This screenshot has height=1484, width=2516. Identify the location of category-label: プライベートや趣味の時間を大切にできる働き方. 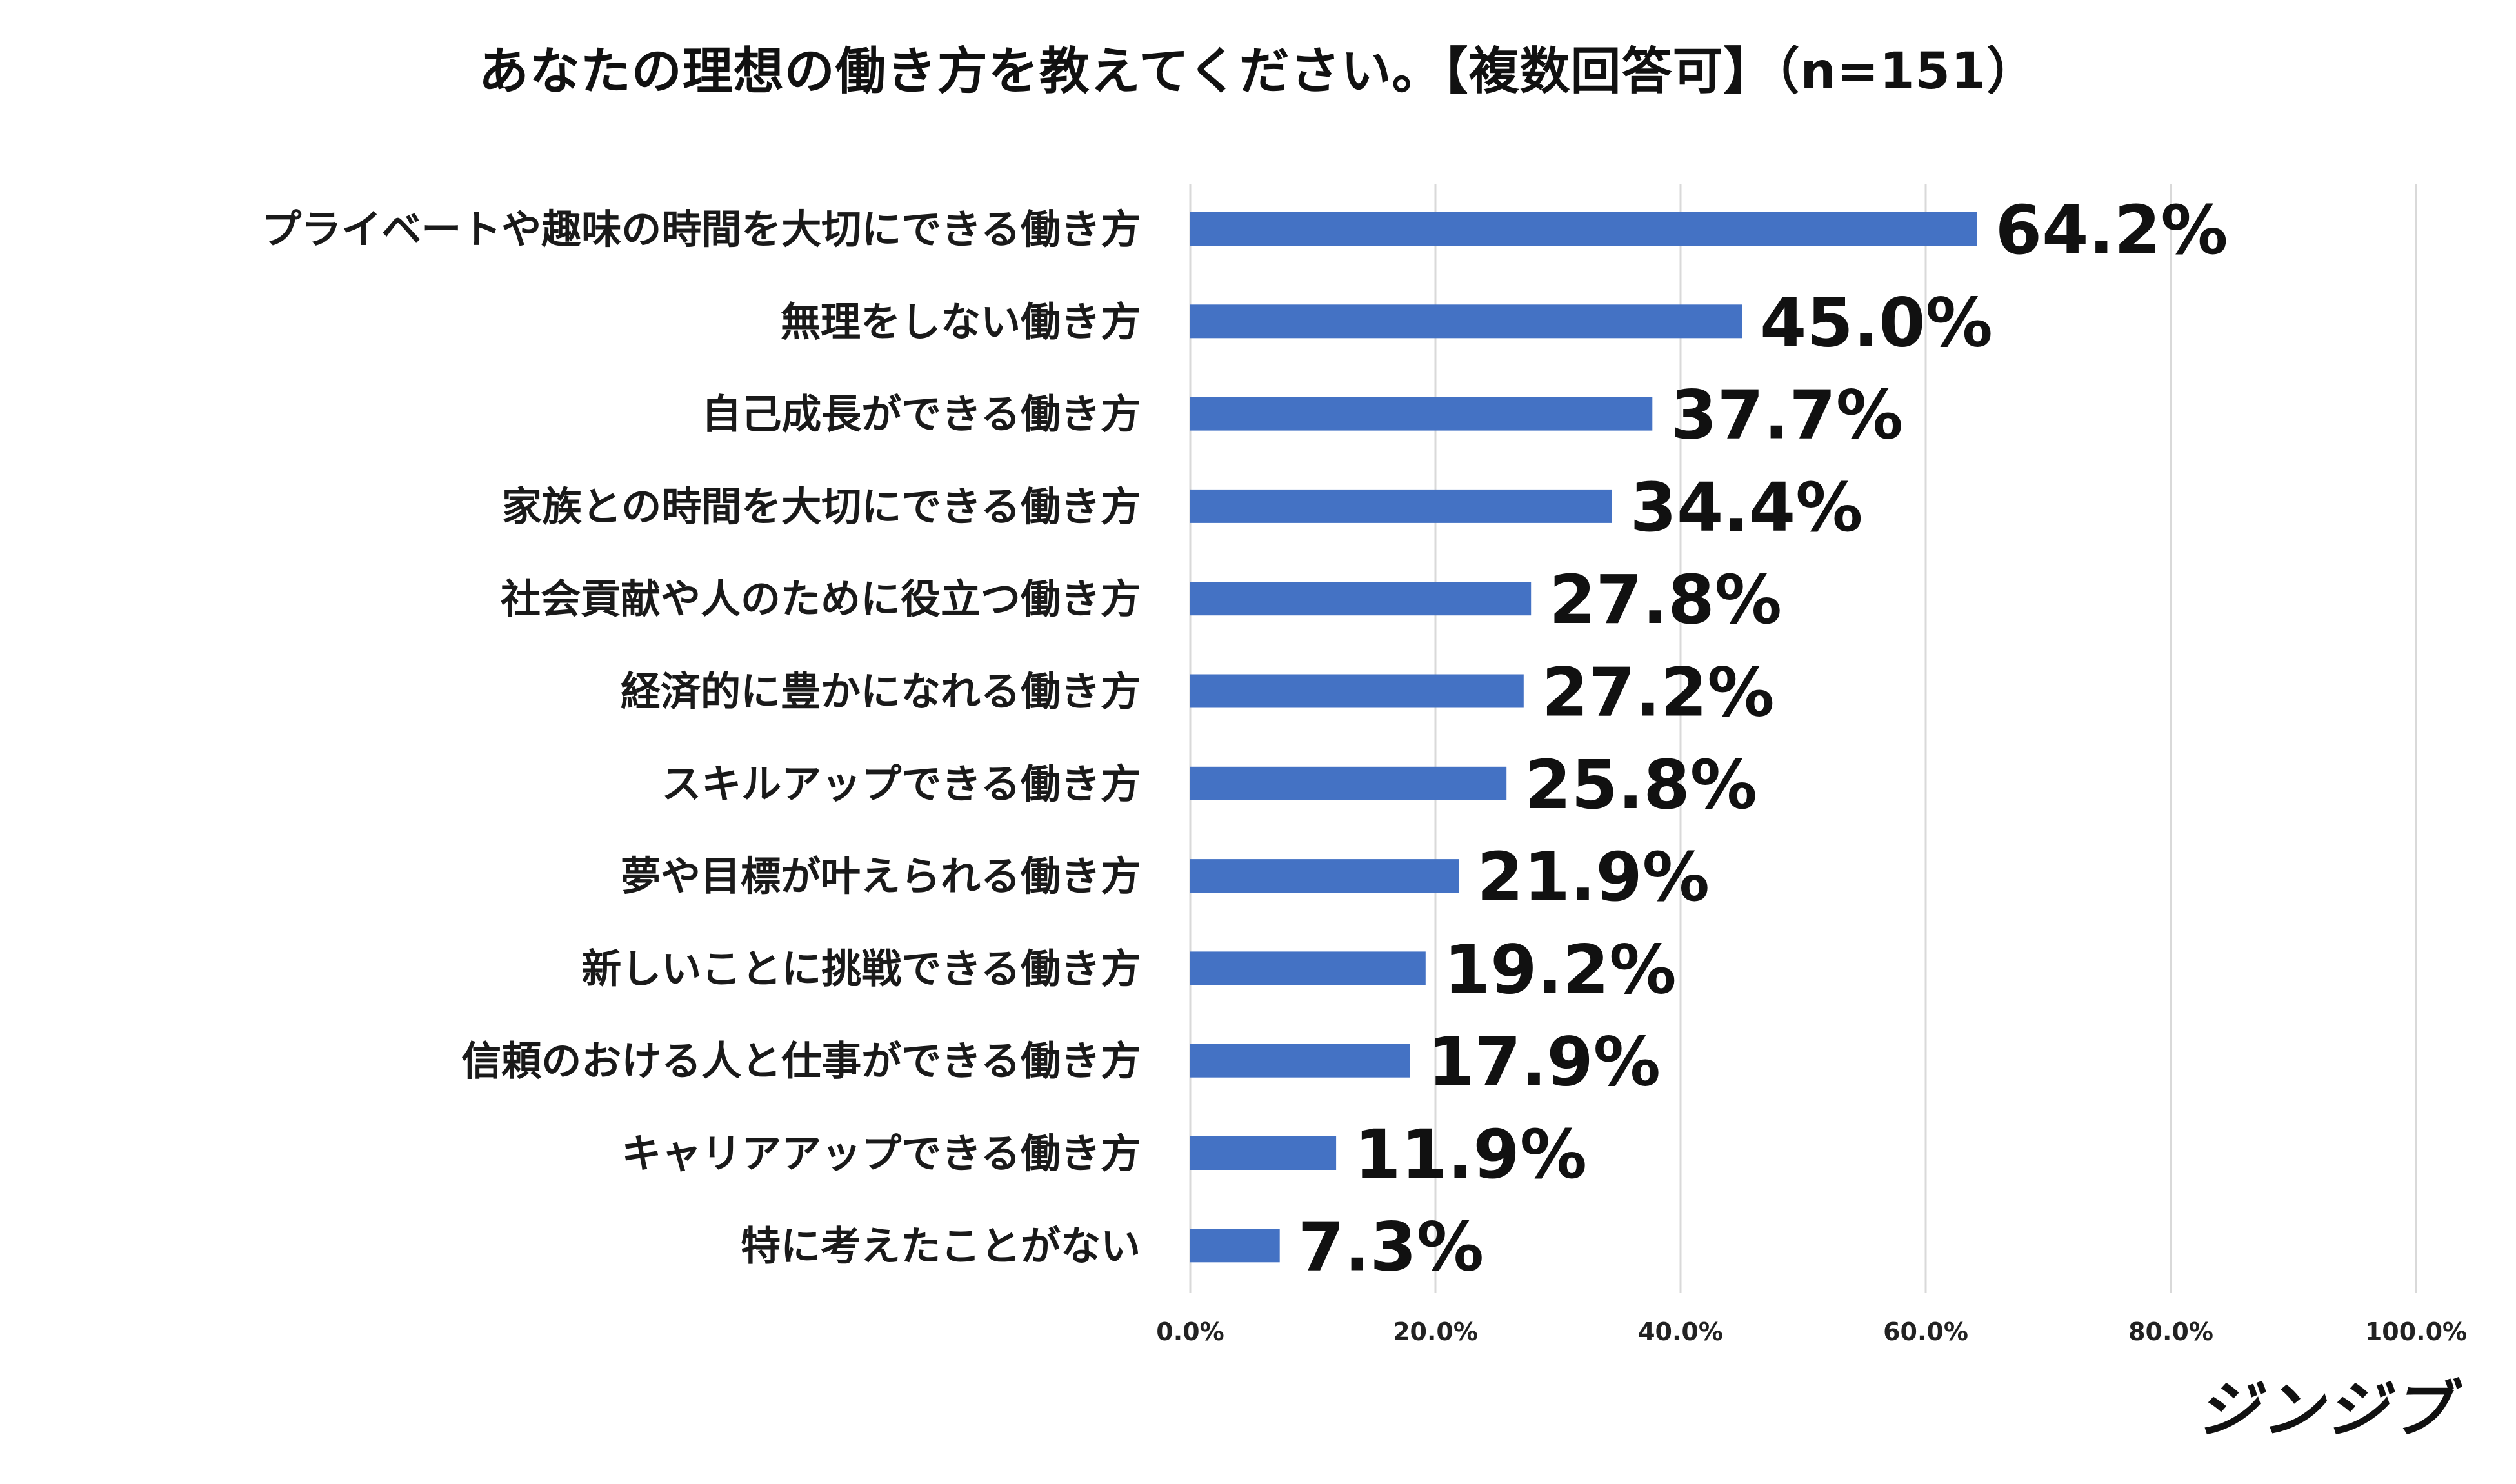
(701, 229).